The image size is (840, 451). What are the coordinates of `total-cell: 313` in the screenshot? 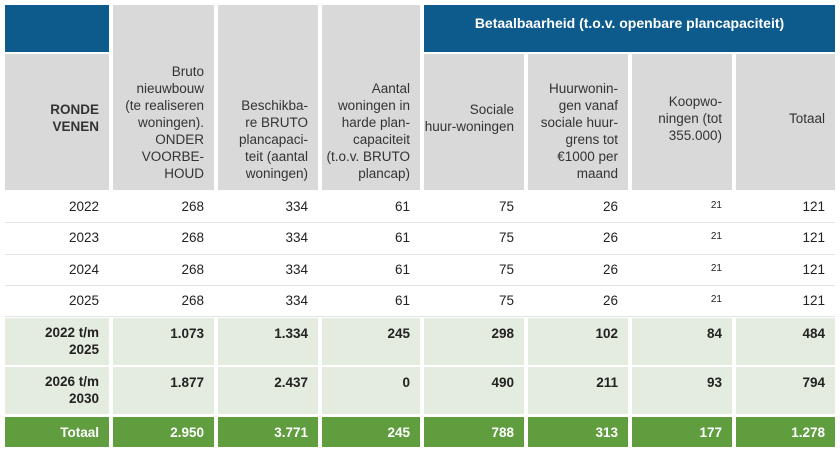 It's located at (578, 432).